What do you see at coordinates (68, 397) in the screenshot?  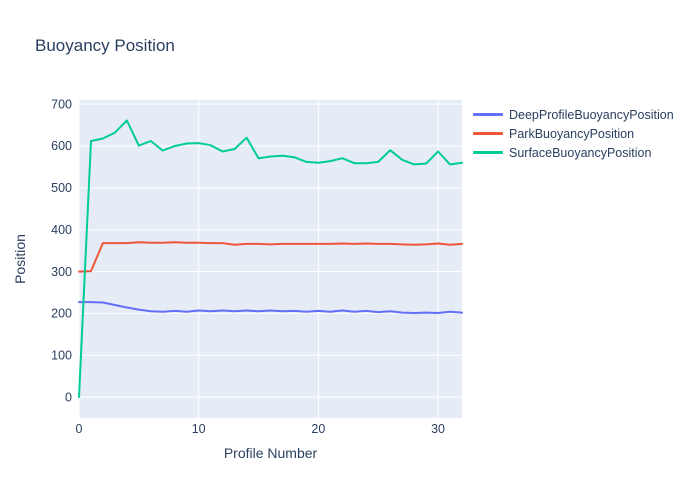 I see `y-tick-label-0: 0` at bounding box center [68, 397].